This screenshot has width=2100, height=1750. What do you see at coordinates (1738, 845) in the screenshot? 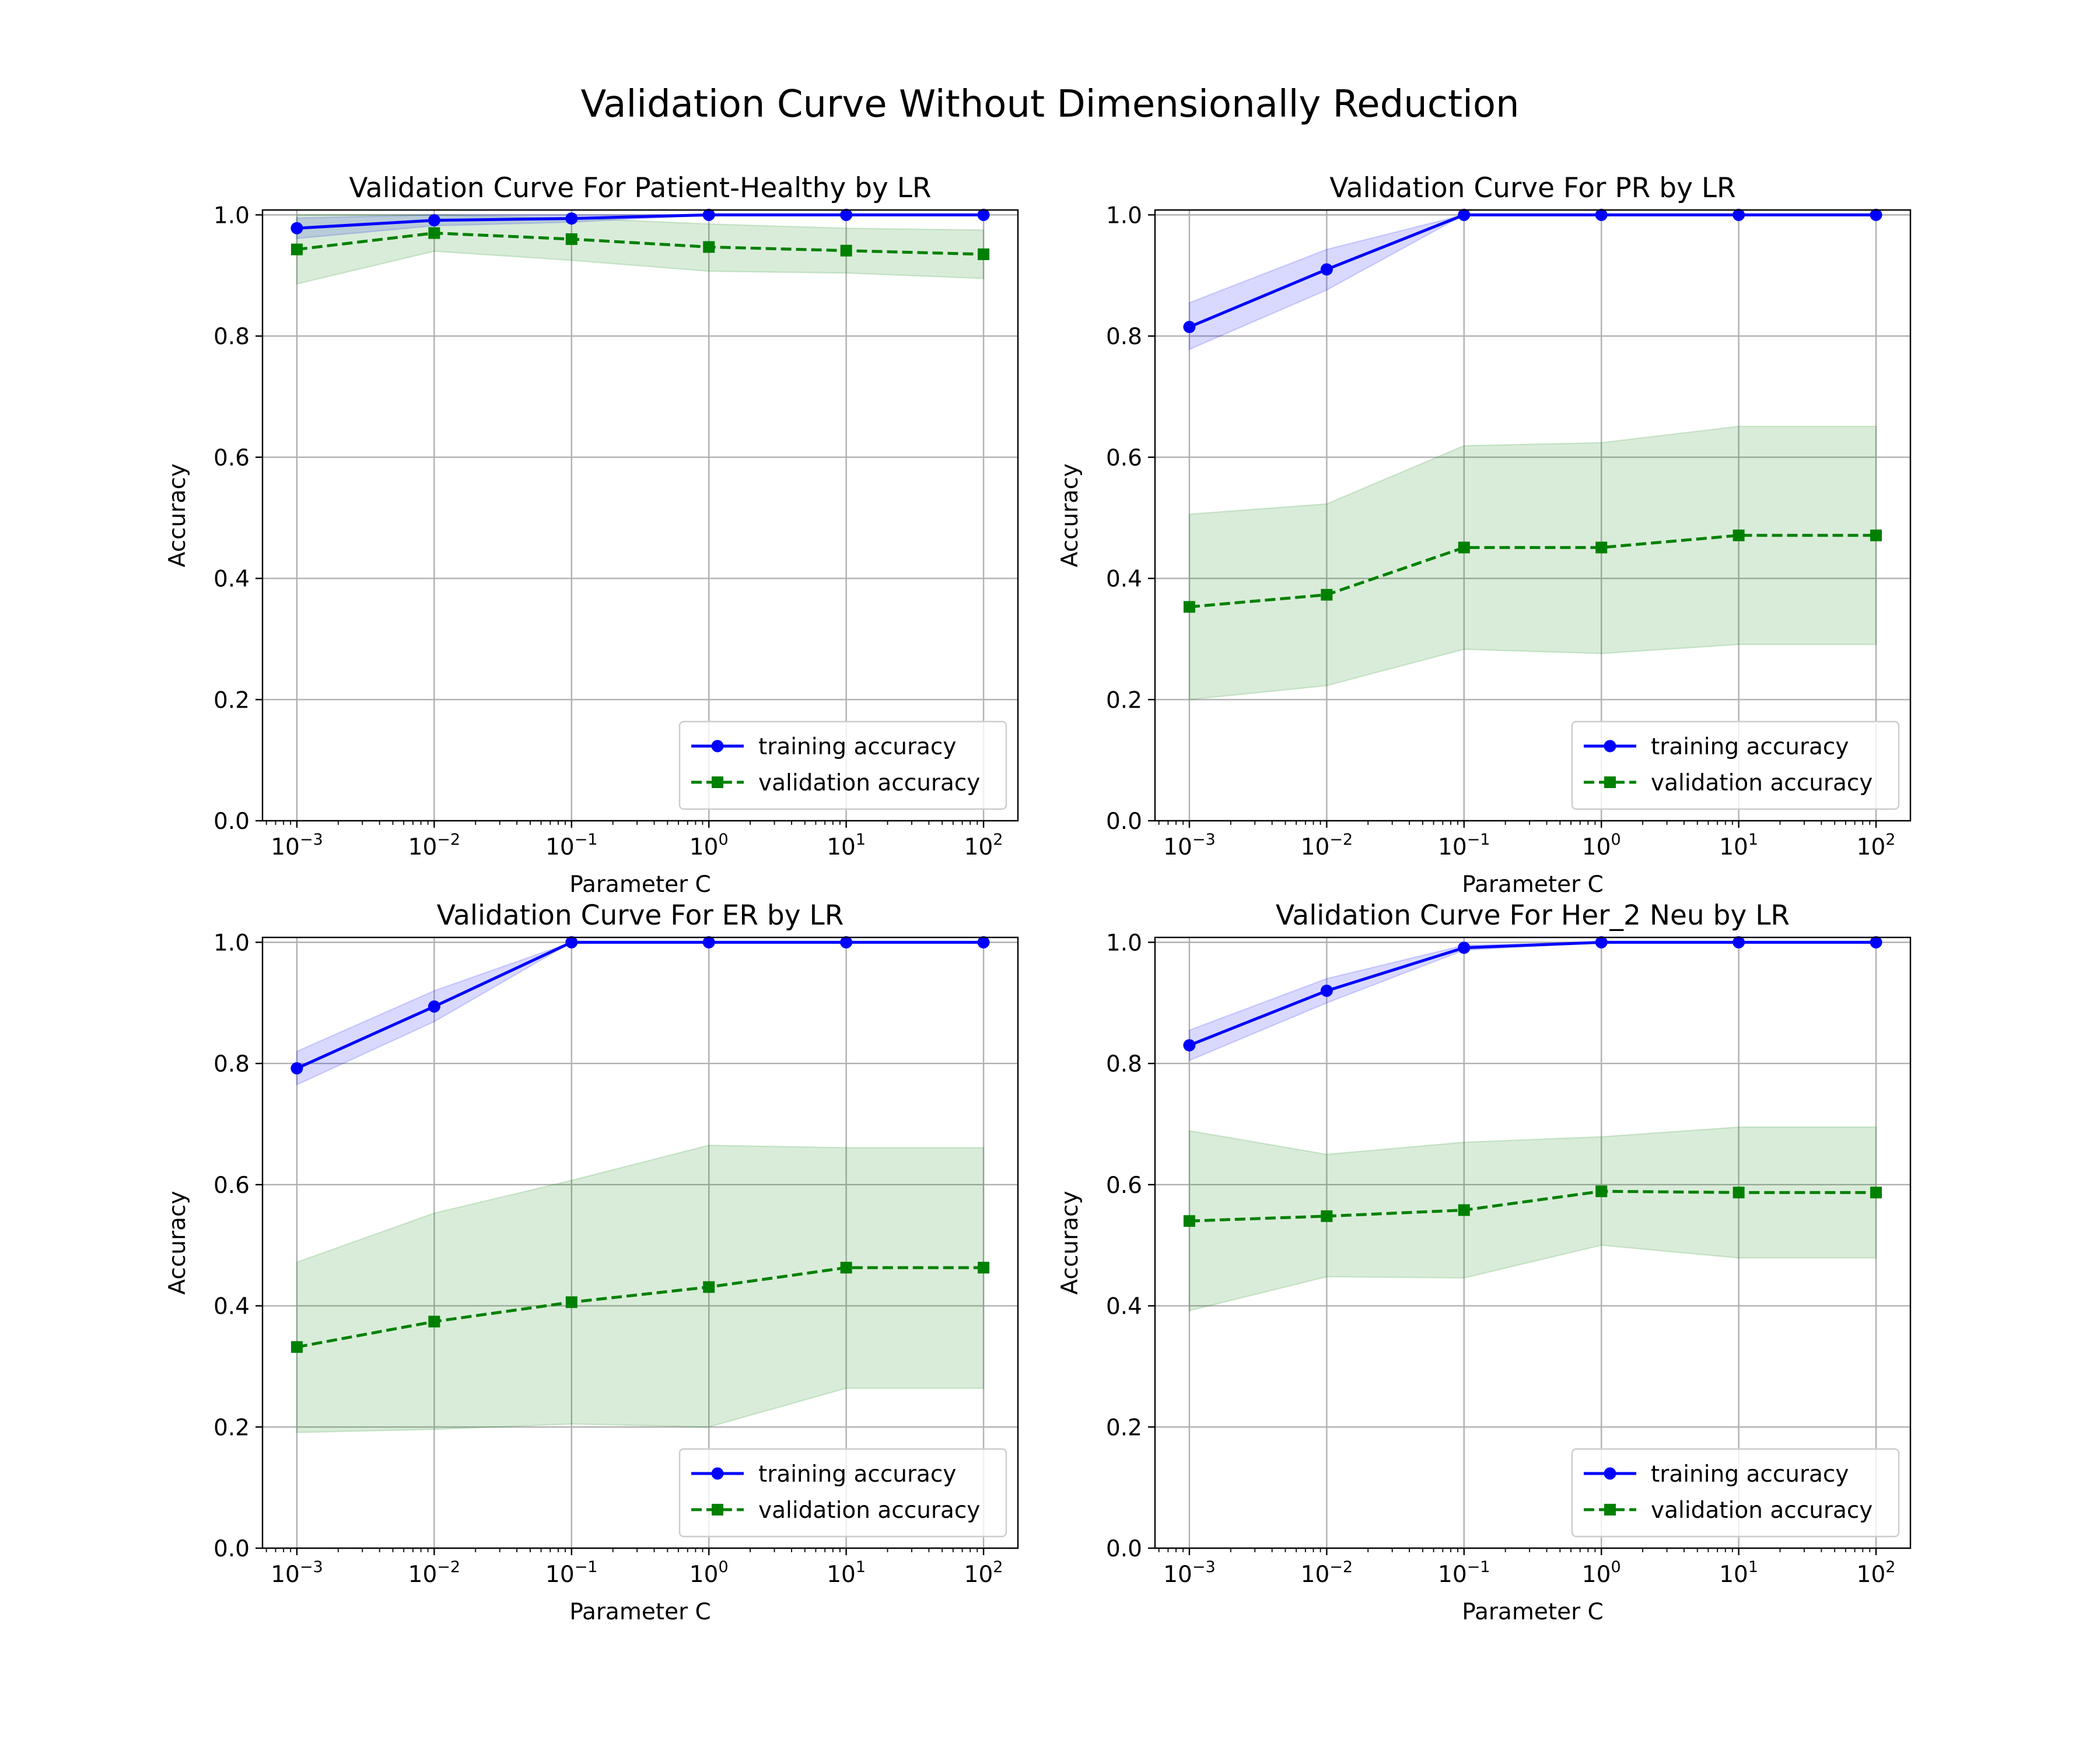
I see `x-tick-label: 10¹` at bounding box center [1738, 845].